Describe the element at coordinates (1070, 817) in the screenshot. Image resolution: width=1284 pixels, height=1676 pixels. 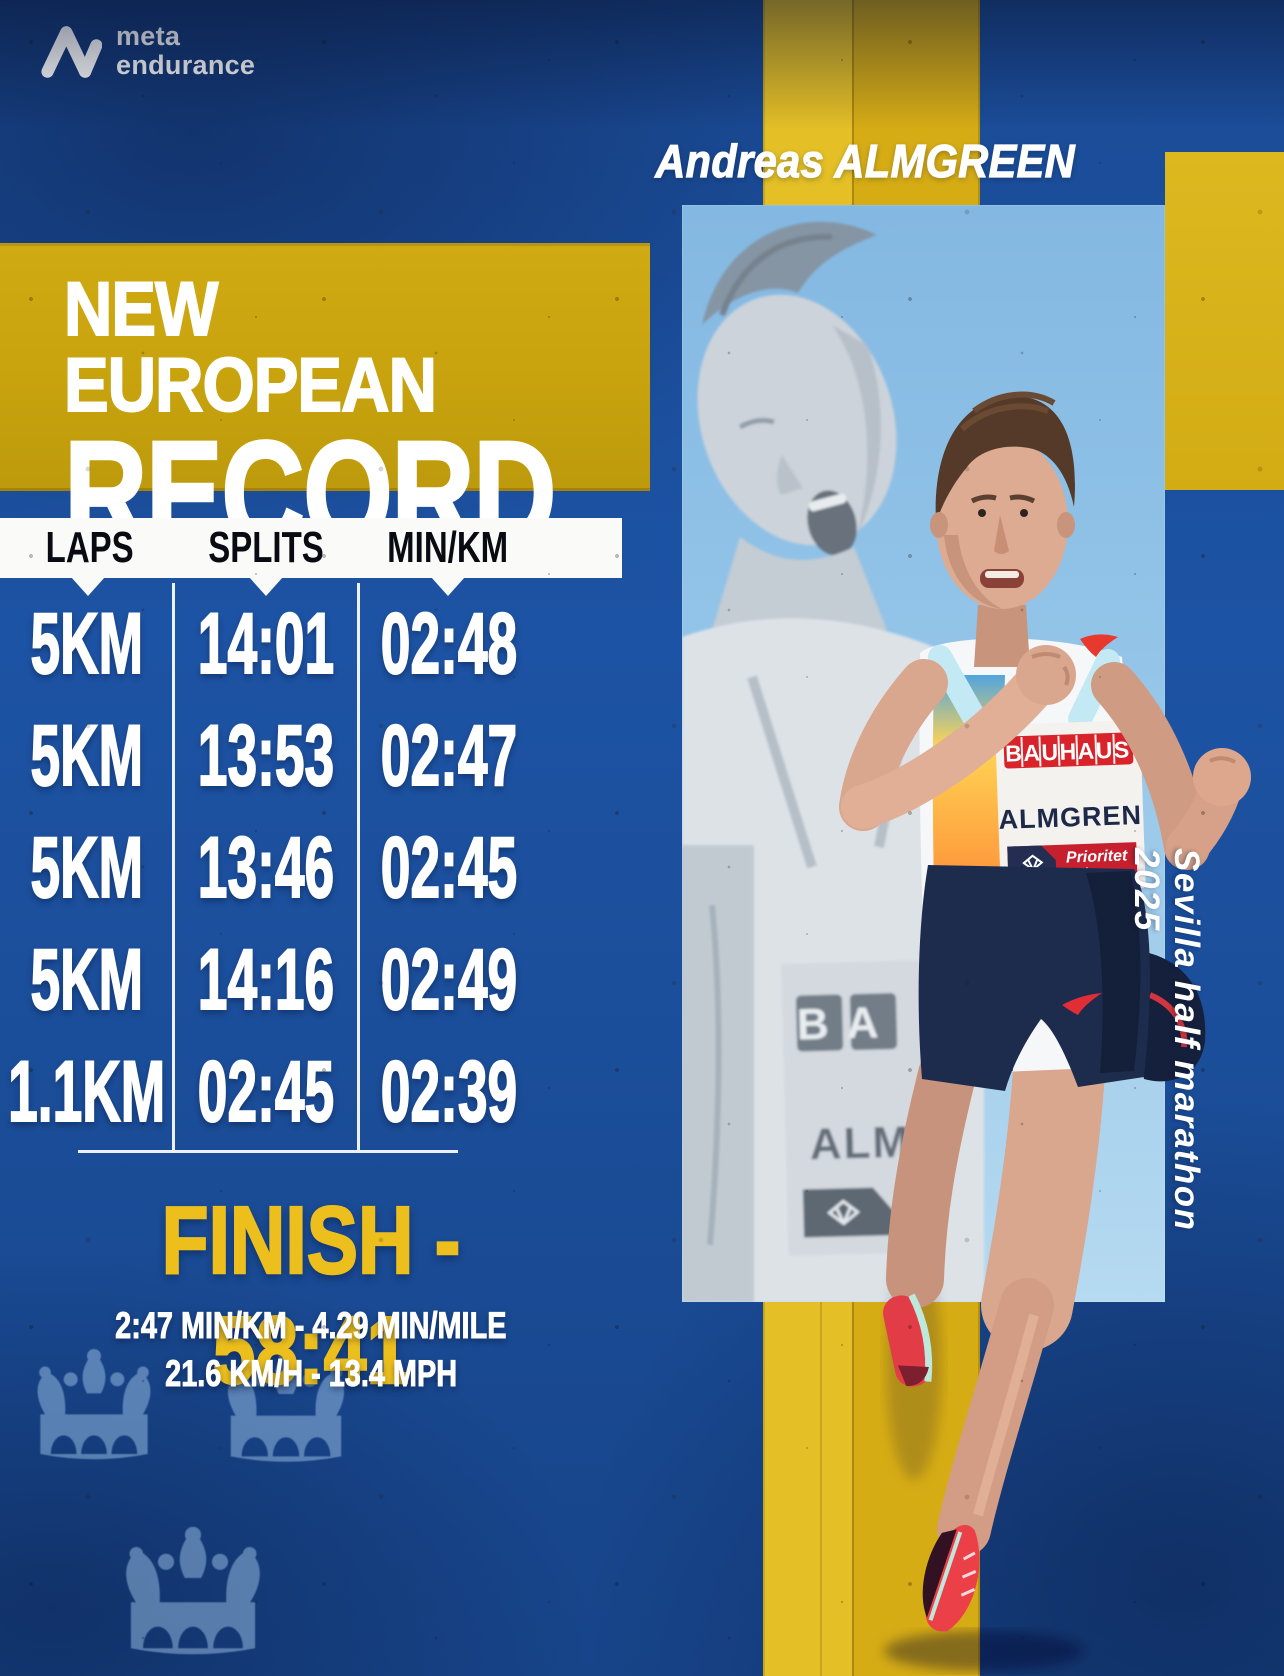
I see `bib-name-text: ALMGREN` at that location.